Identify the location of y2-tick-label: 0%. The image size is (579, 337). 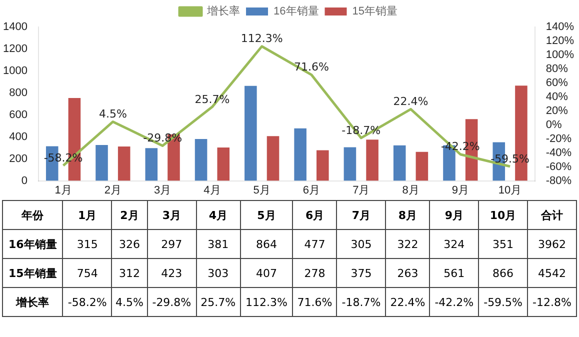
(554, 124).